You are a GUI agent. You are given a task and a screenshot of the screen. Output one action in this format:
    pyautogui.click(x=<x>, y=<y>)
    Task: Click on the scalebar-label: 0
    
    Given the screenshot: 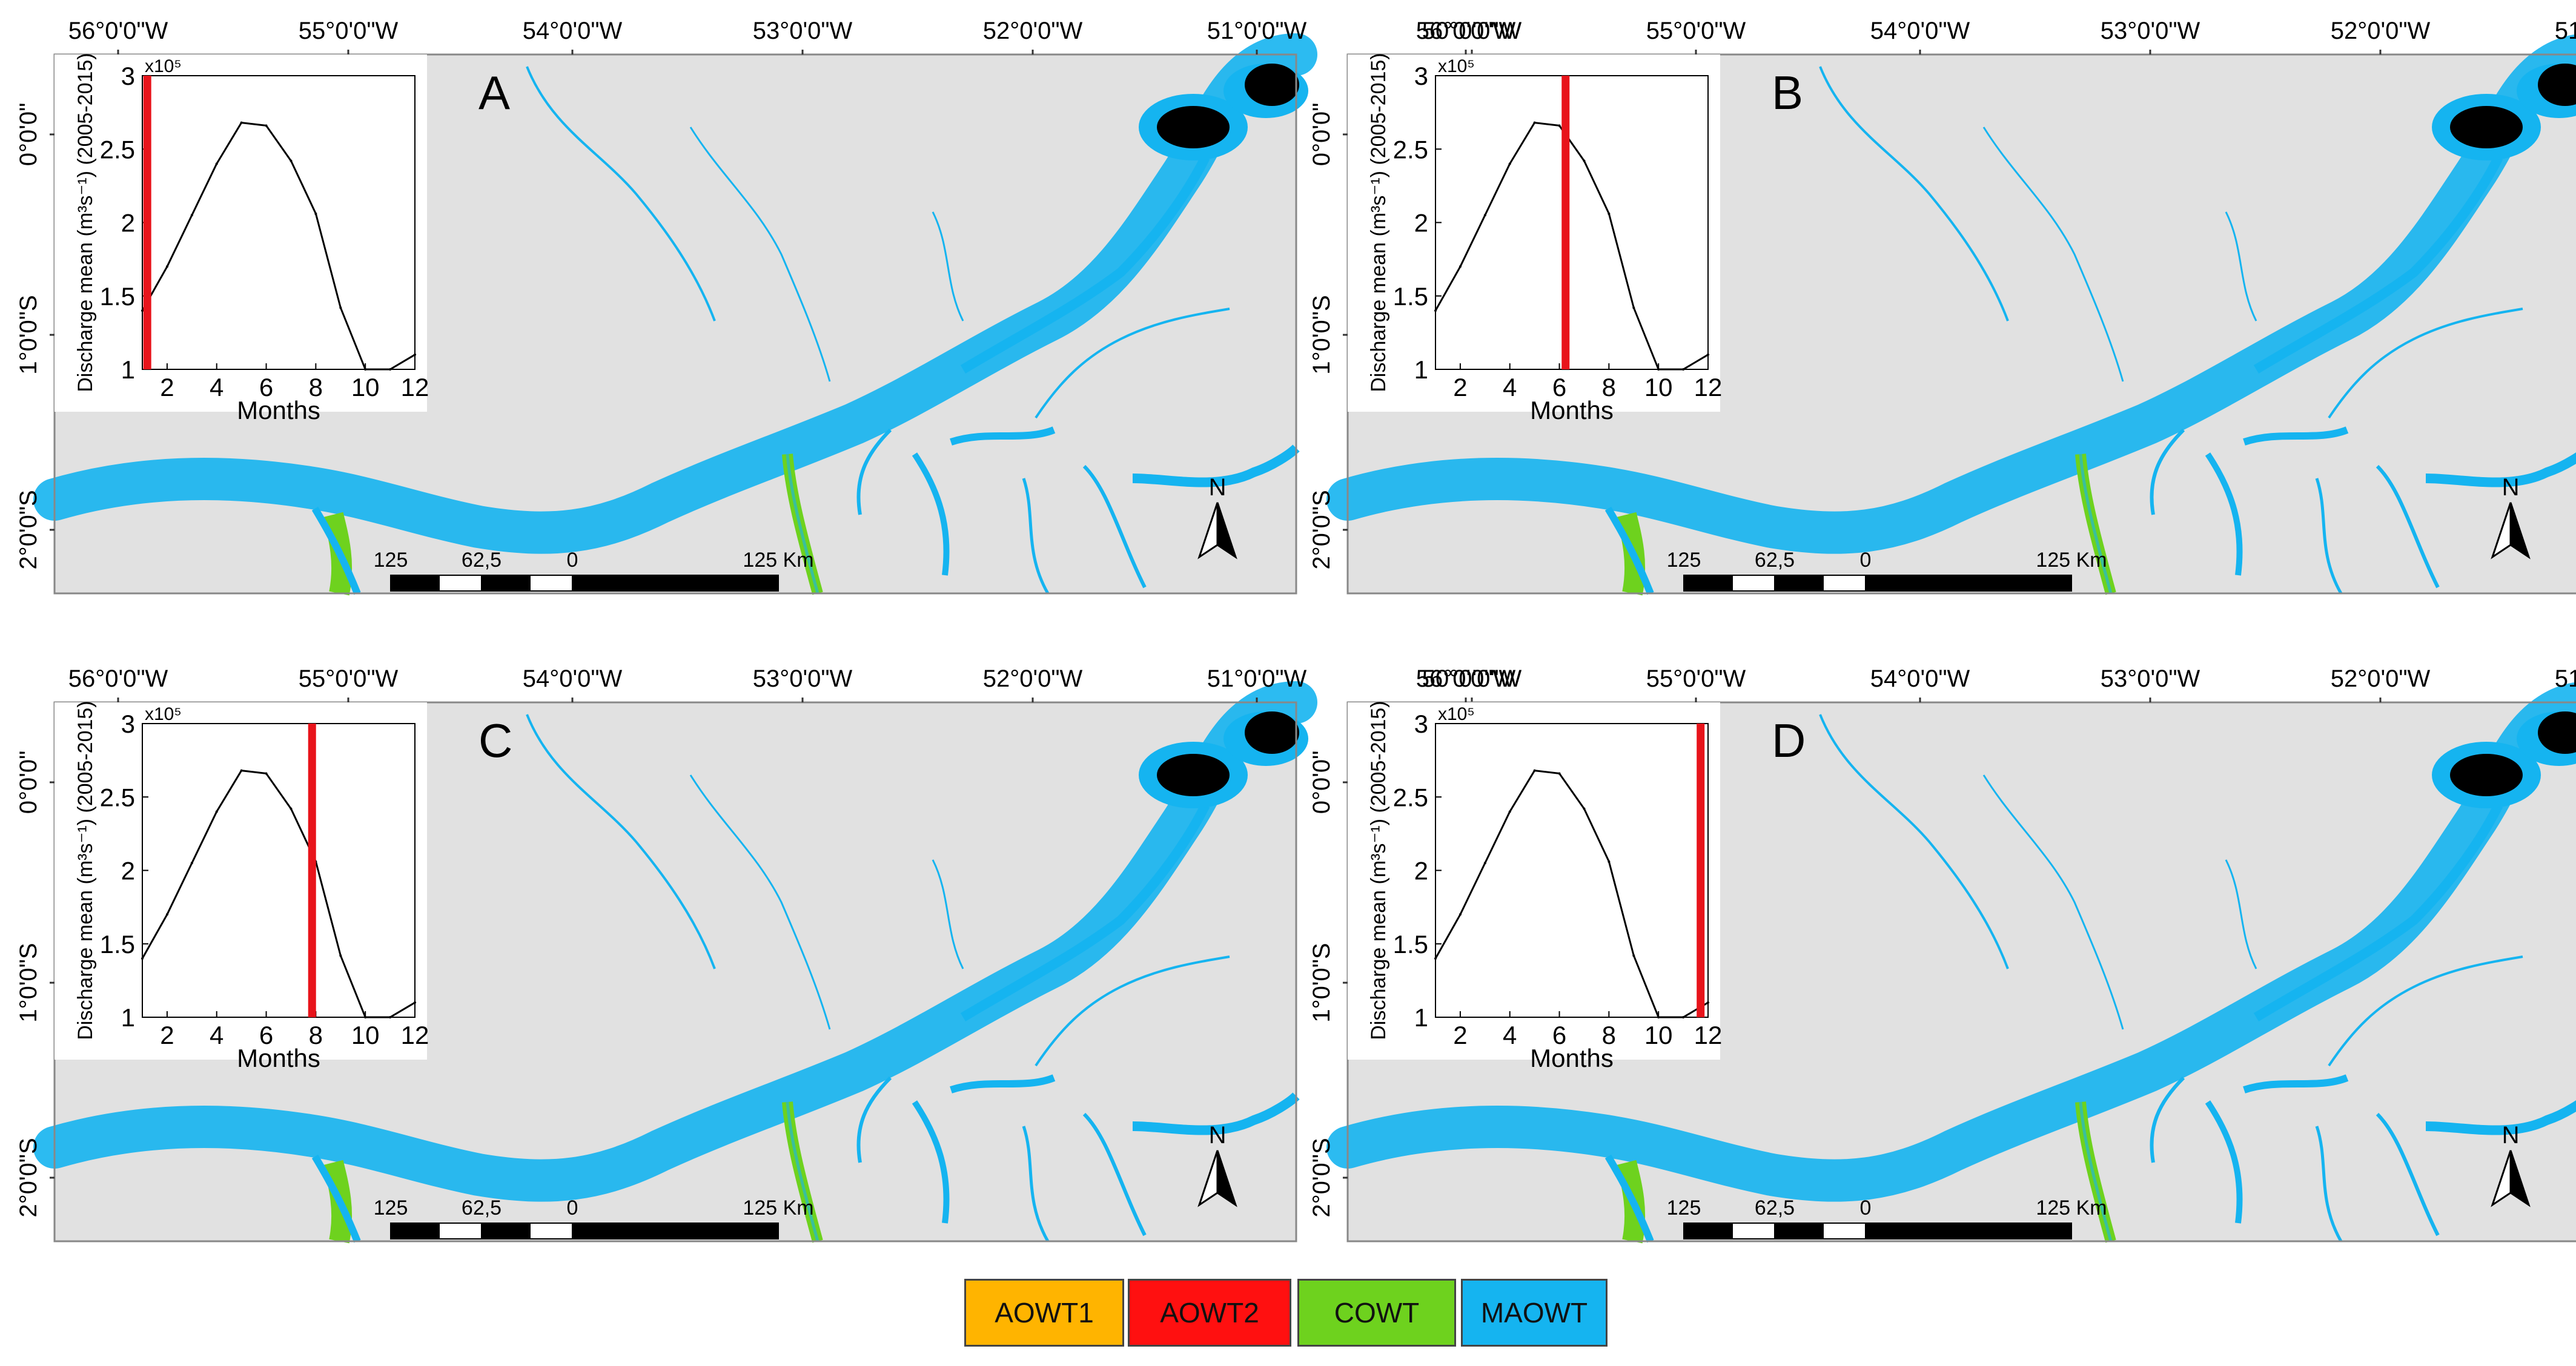 What is the action you would take?
    pyautogui.click(x=1866, y=561)
    